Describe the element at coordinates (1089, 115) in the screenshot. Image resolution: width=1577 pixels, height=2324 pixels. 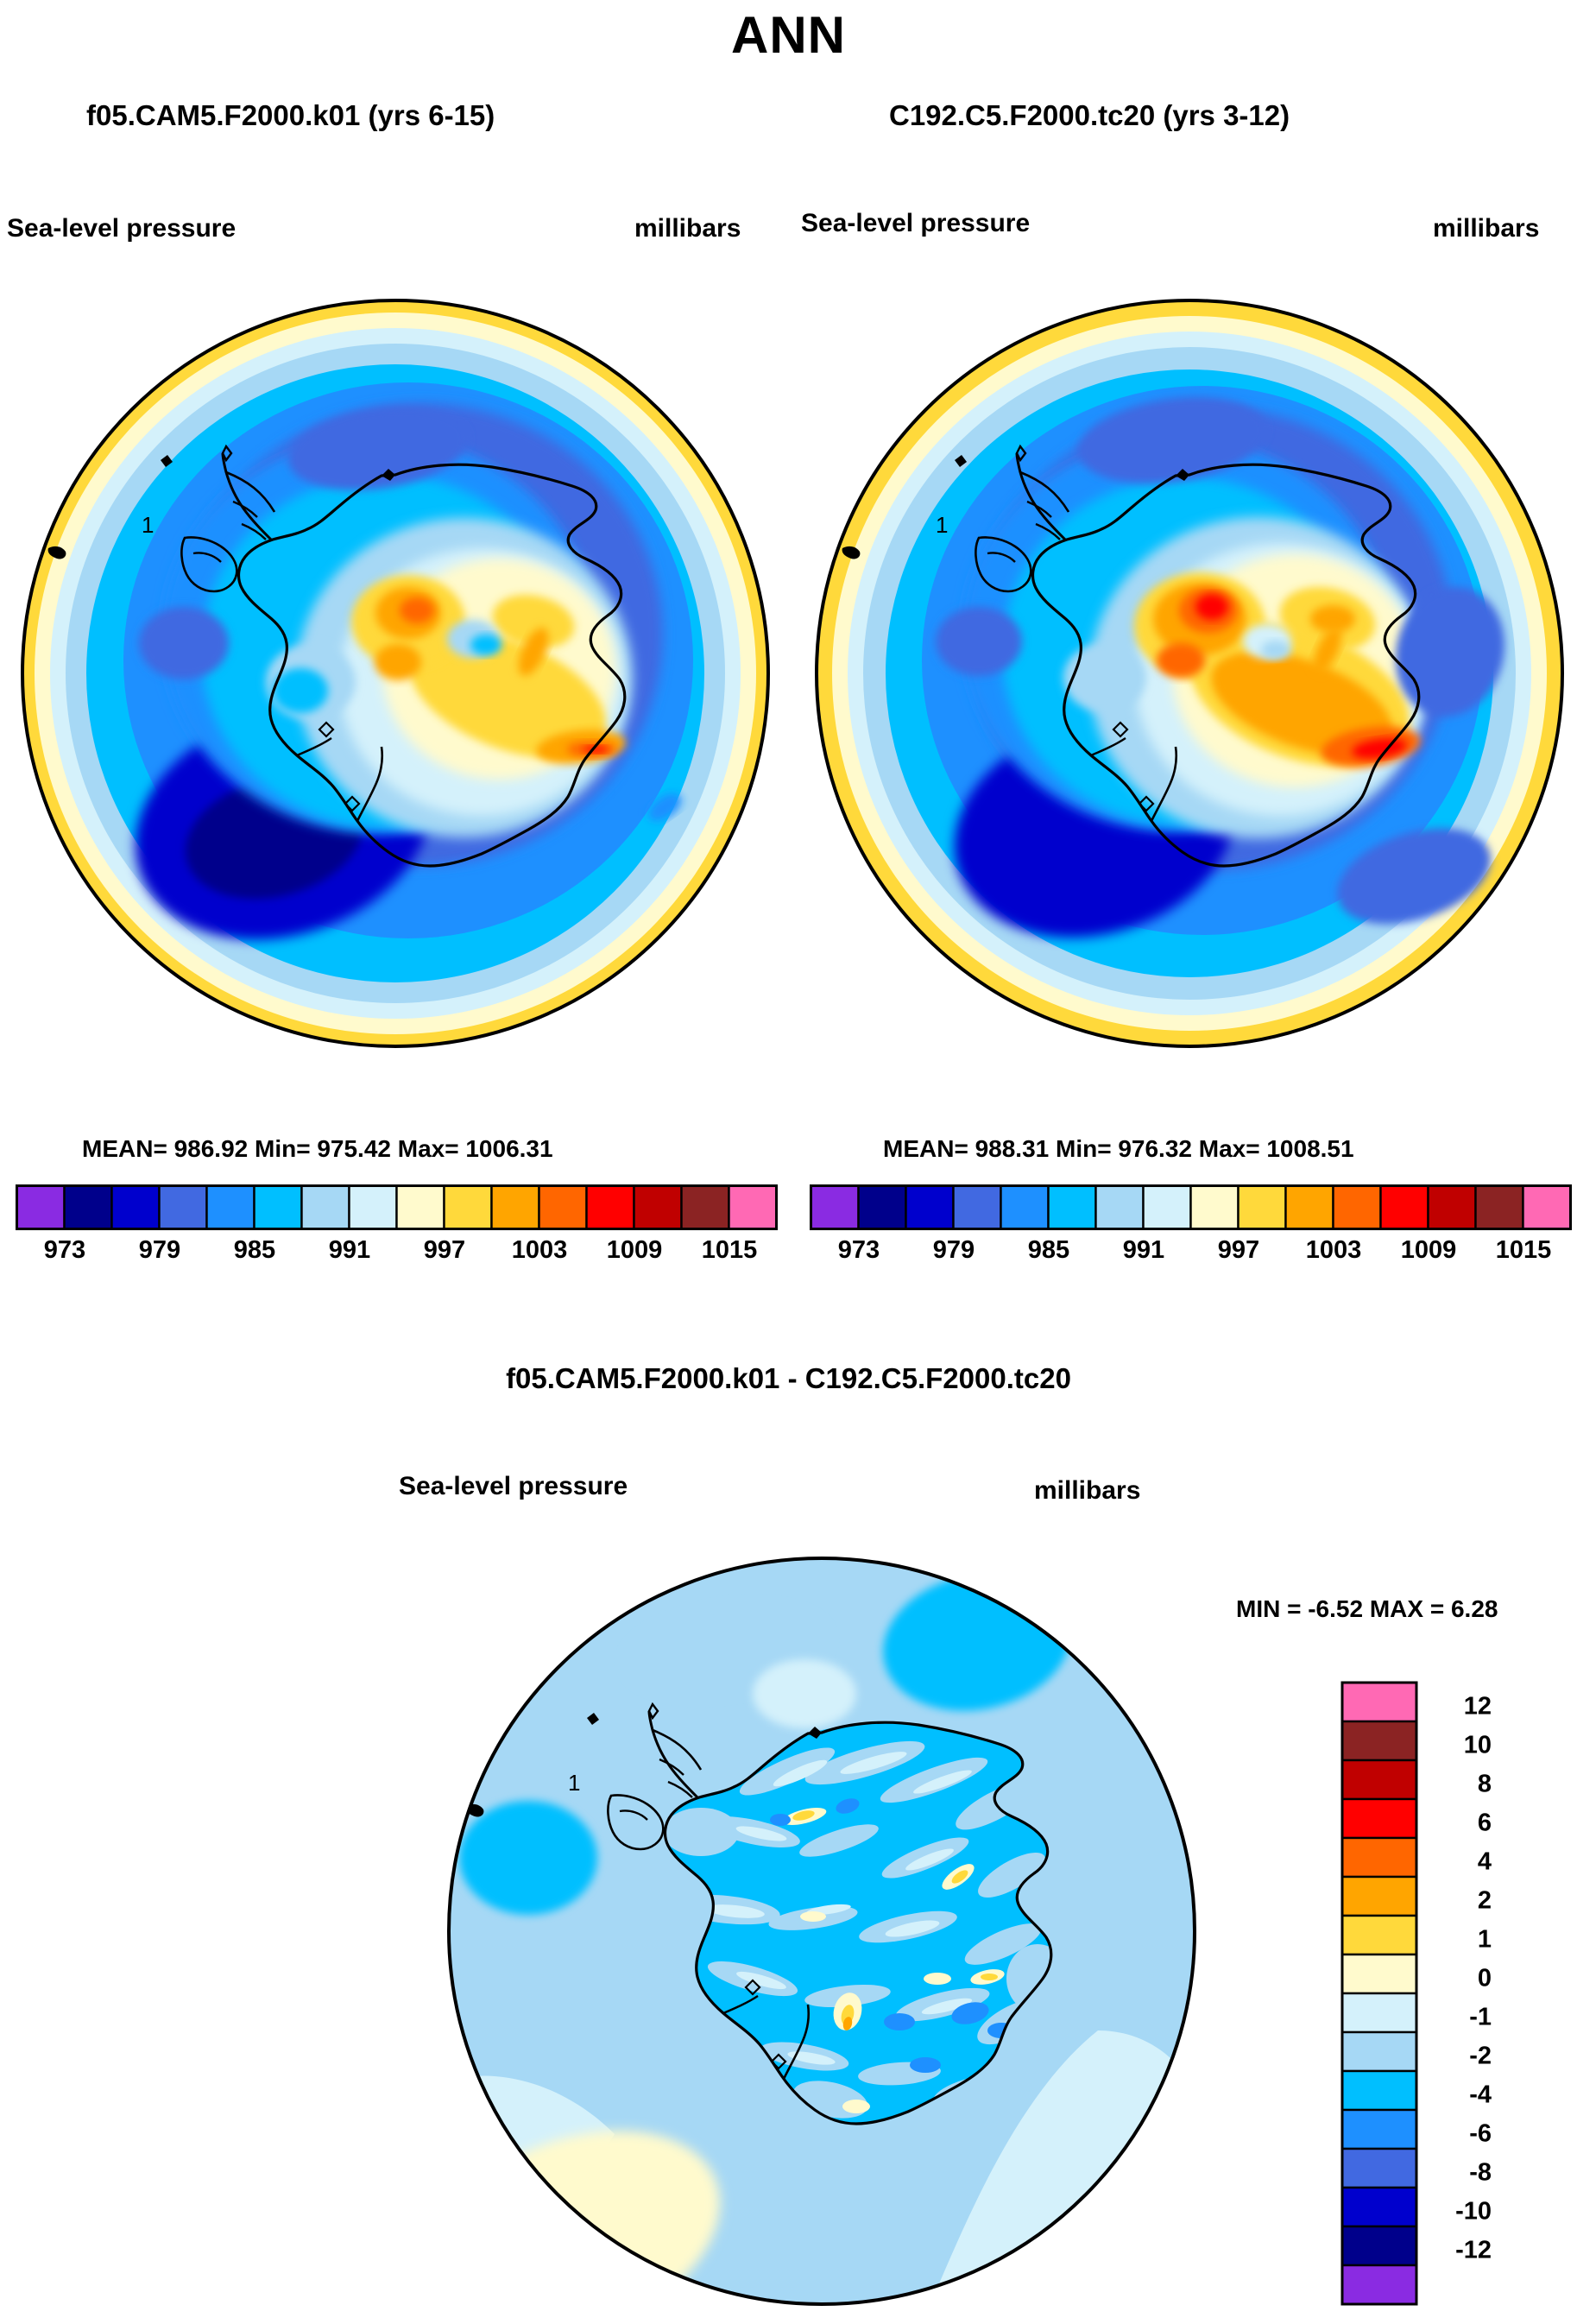
I see `right-panel-title: C192.C5.F2000.tc20 (yrs 3-12)` at that location.